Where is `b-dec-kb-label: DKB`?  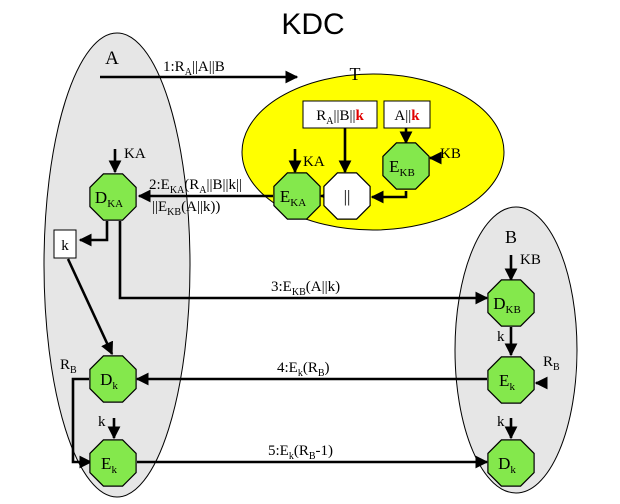
b-dec-kb-label: DKB is located at coordinates (507, 305).